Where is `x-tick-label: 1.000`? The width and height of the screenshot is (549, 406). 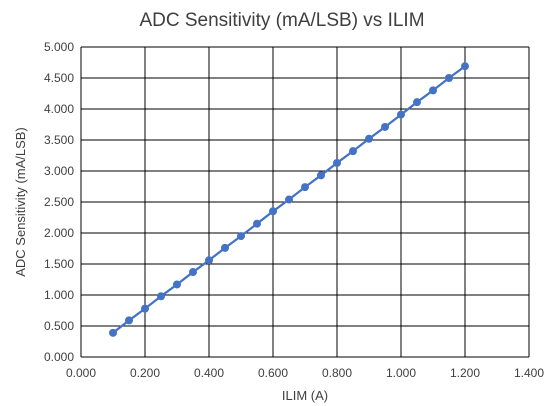
x-tick-label: 1.000 is located at coordinates (401, 373).